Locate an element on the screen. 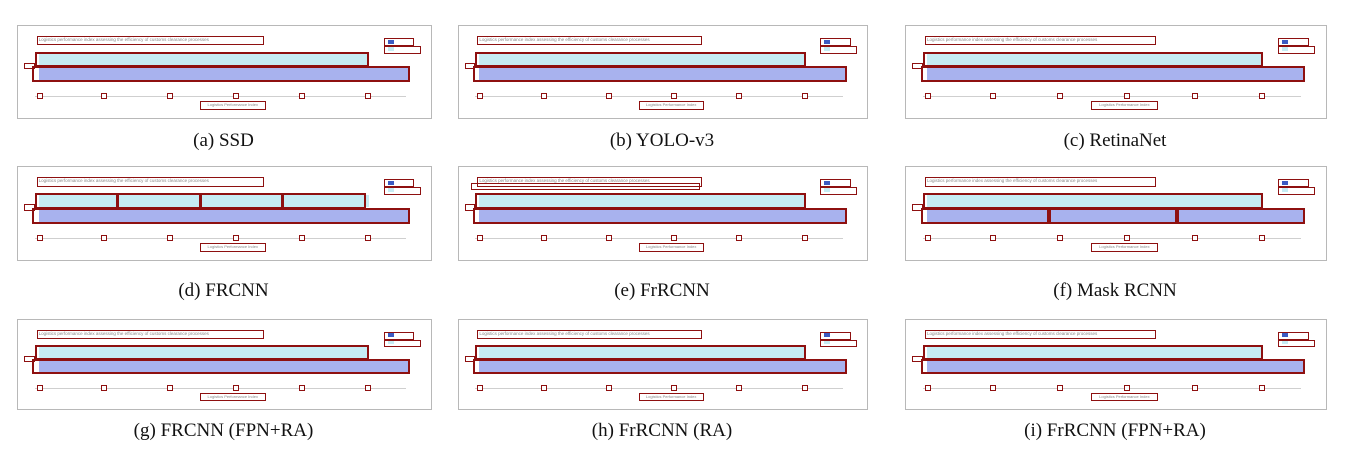  panel-caption: (f) Mask RCNN is located at coordinates (1115, 290).